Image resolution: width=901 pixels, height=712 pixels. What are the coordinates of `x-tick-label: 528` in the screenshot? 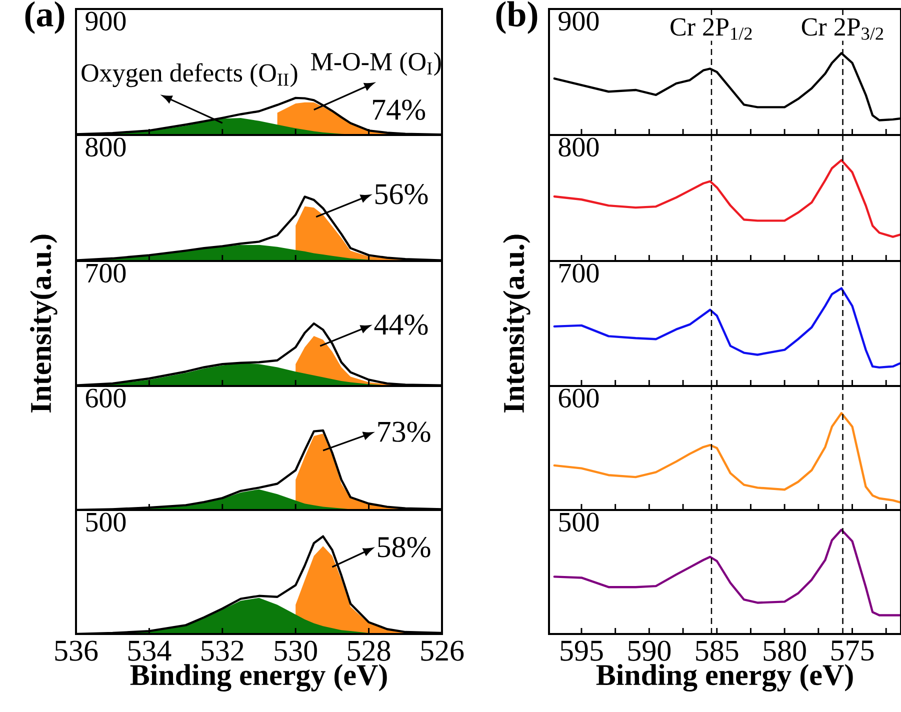 It's located at (369, 650).